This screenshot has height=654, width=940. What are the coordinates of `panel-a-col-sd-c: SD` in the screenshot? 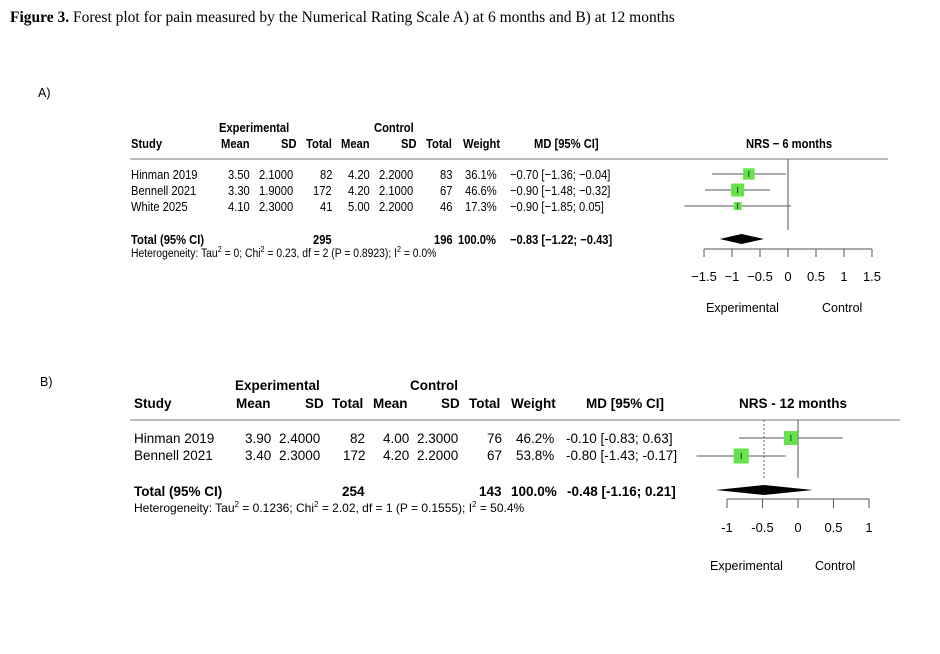 It's located at (409, 143).